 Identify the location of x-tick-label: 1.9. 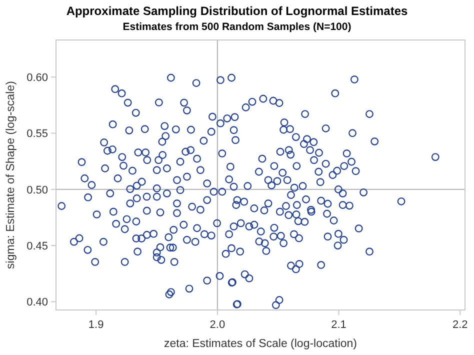
(96, 325).